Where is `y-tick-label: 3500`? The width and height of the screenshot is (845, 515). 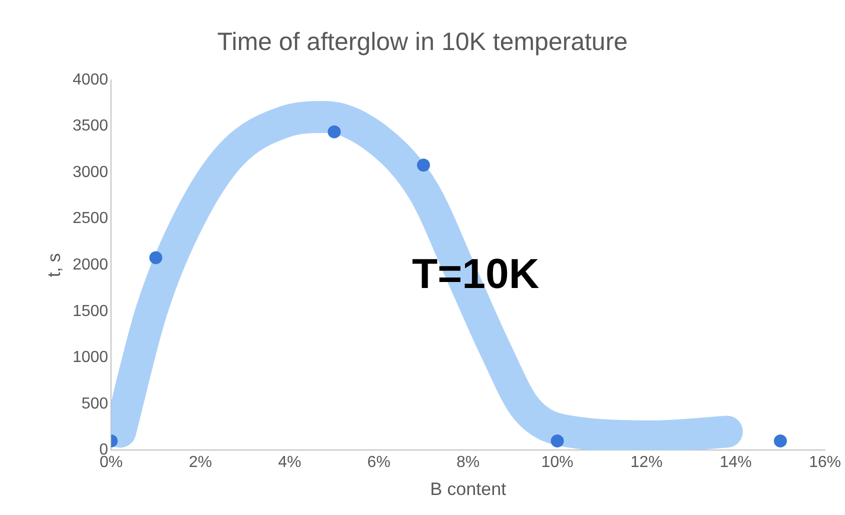 y-tick-label: 3500 is located at coordinates (90, 126).